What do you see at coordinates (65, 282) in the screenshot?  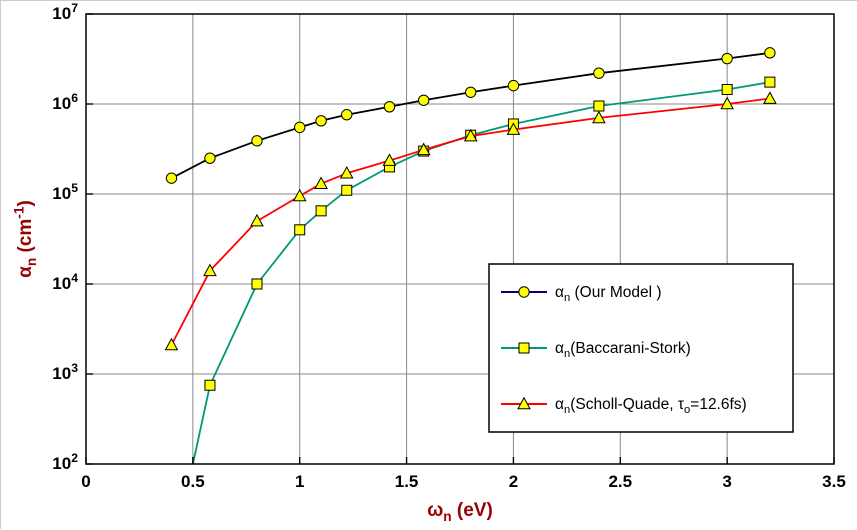 I see `y-tick-label: 10⁴` at bounding box center [65, 282].